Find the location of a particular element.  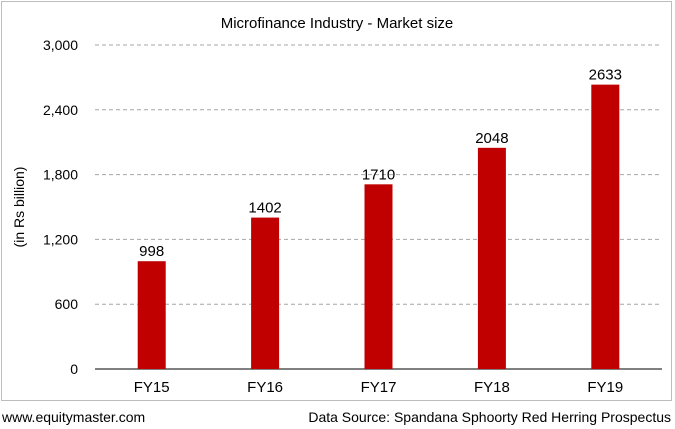

y-axis-ticks: 0 600 1,200 1,800 2,400 3,000 is located at coordinates (60, 207).